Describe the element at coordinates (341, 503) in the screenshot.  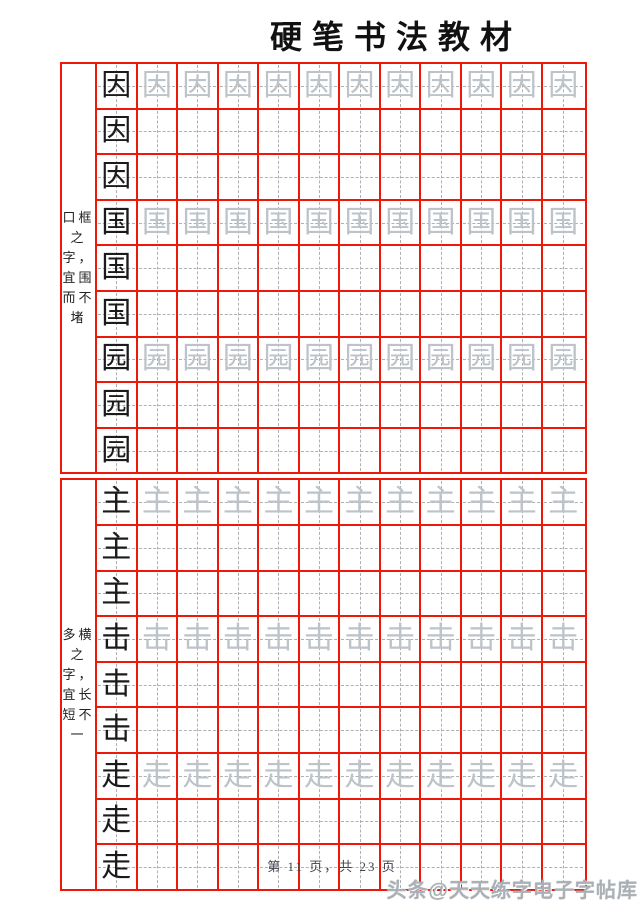
I see `practice-row: 主主主主主主主主主主主主` at that location.